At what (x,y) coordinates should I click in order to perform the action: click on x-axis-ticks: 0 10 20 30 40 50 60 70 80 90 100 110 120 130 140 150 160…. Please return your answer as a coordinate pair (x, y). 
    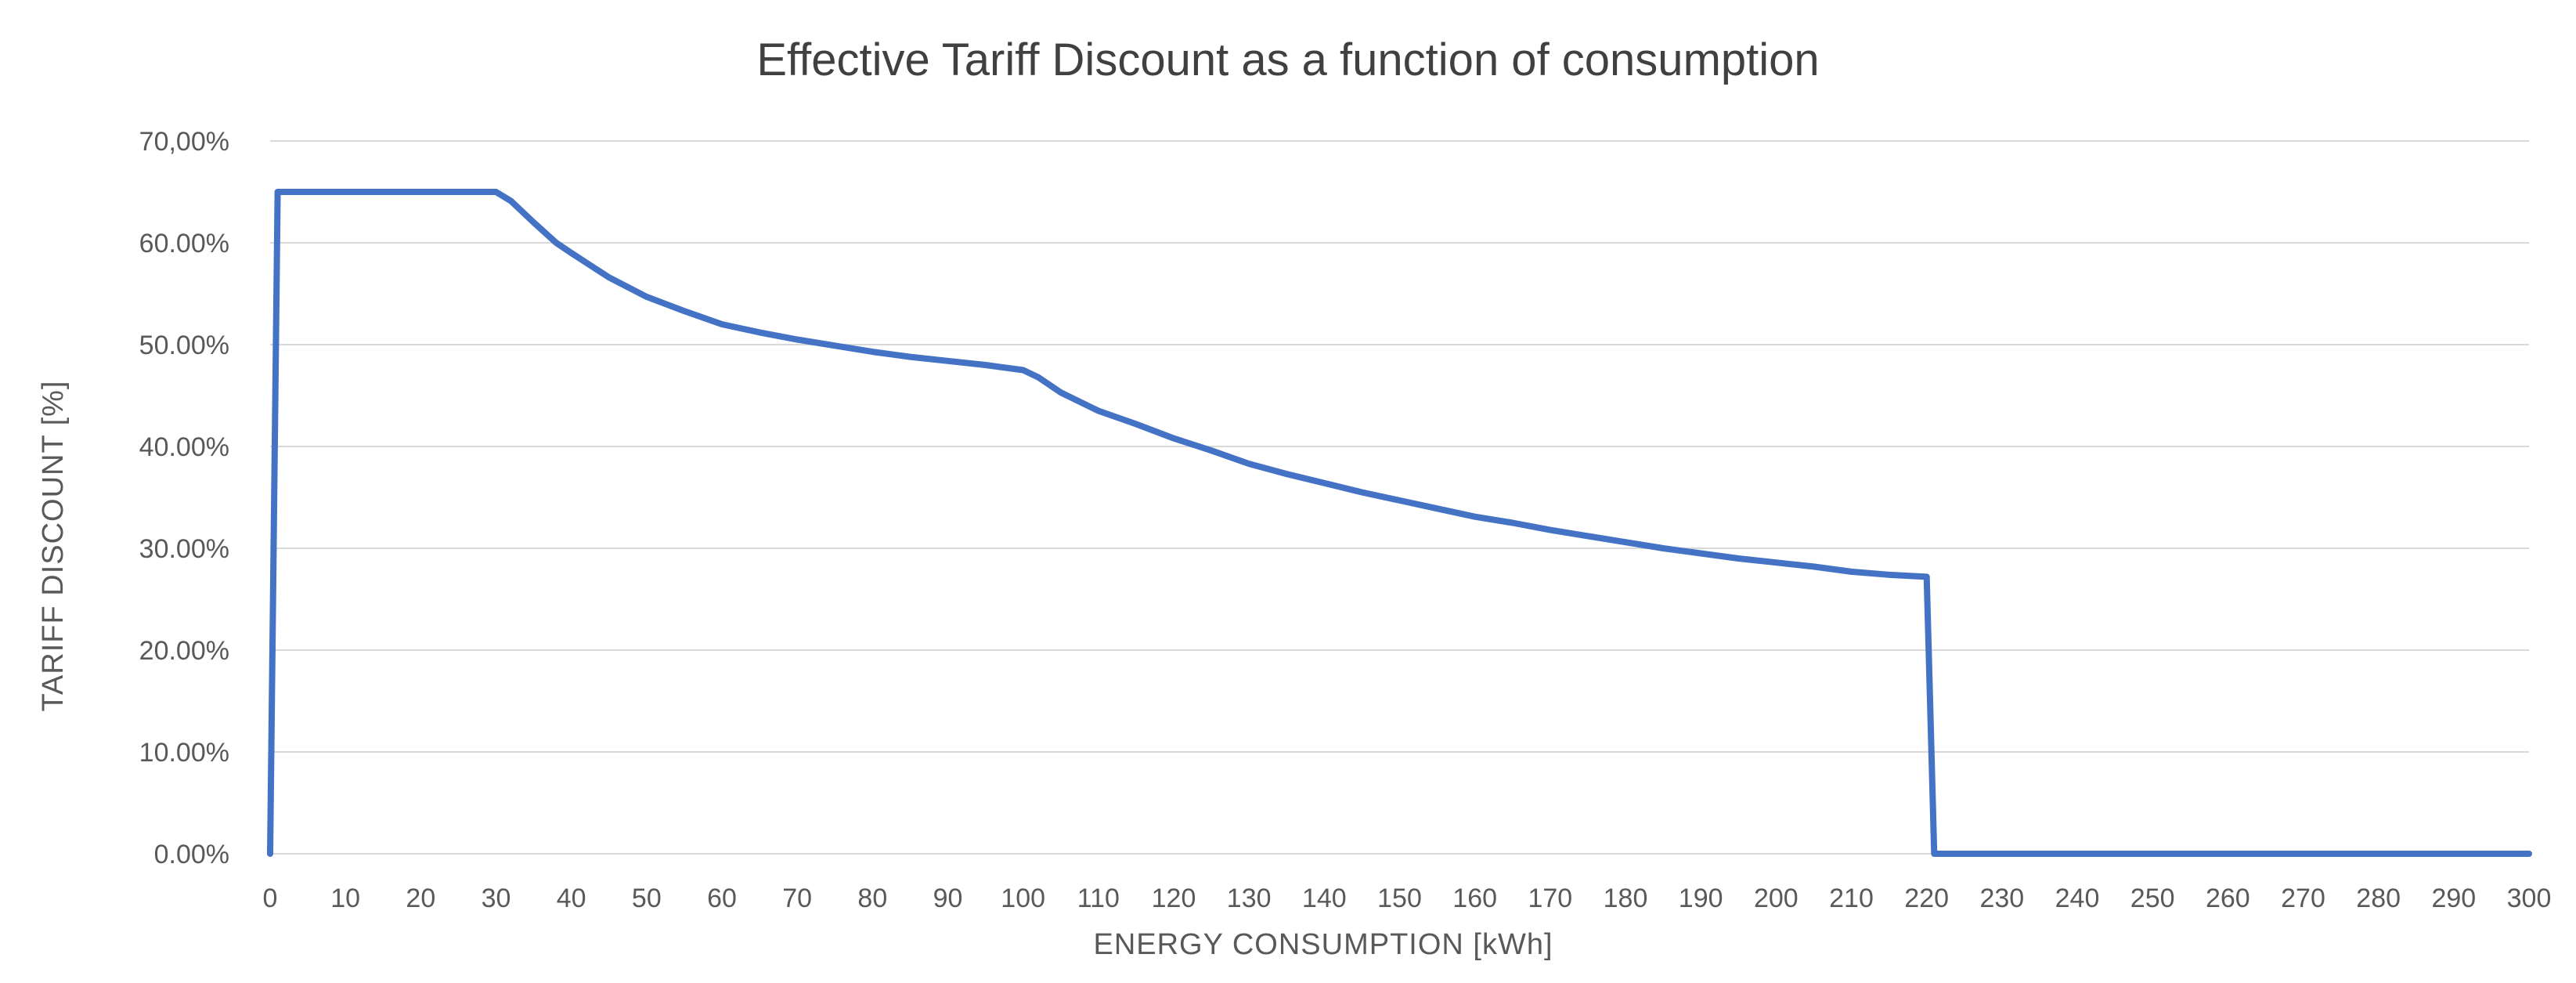
    Looking at the image, I should click on (1407, 899).